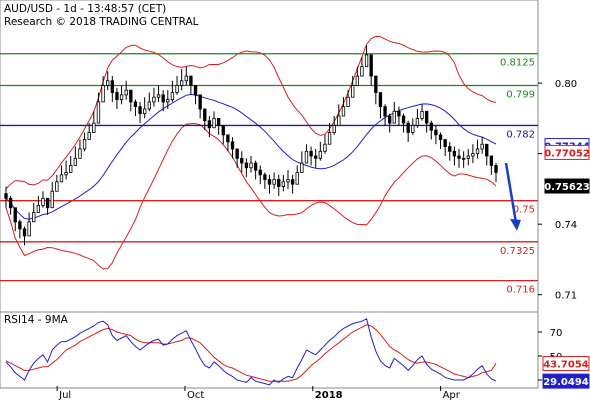  What do you see at coordinates (567, 186) in the screenshot?
I see `price-tag-box-last` at bounding box center [567, 186].